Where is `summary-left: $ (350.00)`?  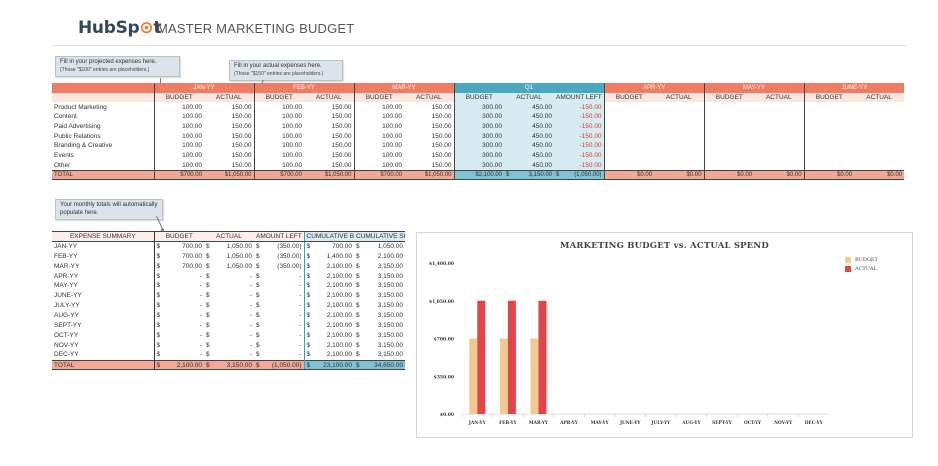
summary-left: $ (350.00) is located at coordinates (279, 256).